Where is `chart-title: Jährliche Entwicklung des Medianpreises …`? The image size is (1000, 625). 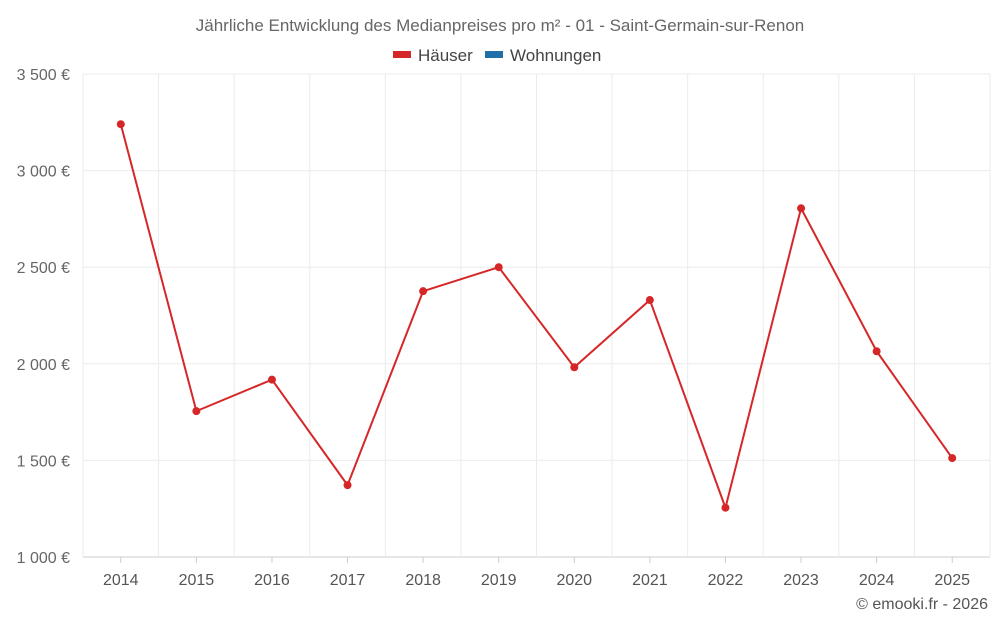 chart-title: Jährliche Entwicklung des Medianpreises … is located at coordinates (500, 25).